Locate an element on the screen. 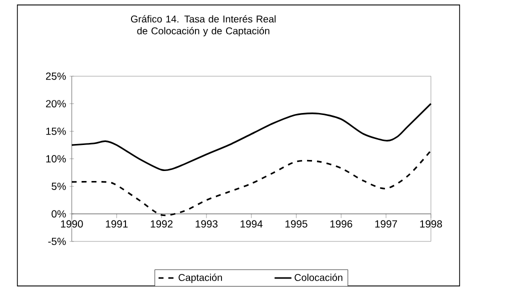 The image size is (519, 308). x-tick-label: 1997 is located at coordinates (386, 224).